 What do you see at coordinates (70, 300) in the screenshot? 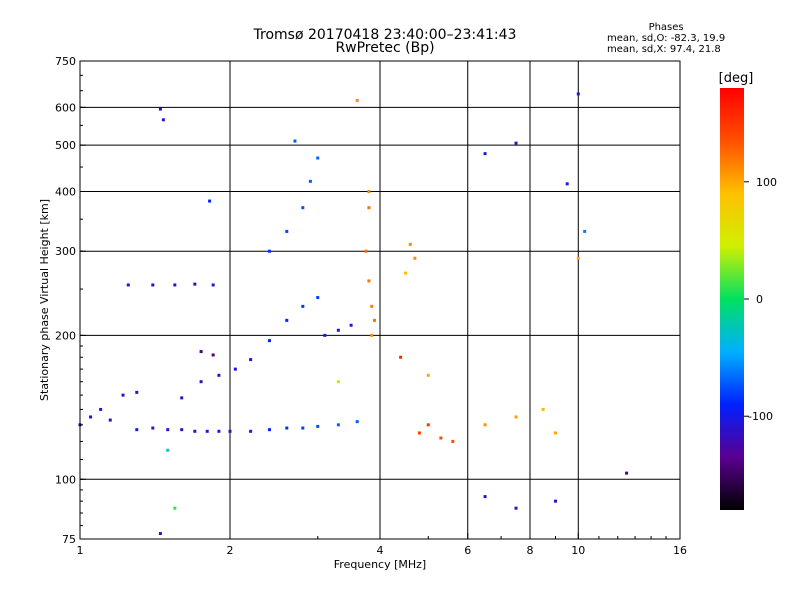
I see `y-ticks: 75 100 200 300 400 500 600 750` at bounding box center [70, 300].